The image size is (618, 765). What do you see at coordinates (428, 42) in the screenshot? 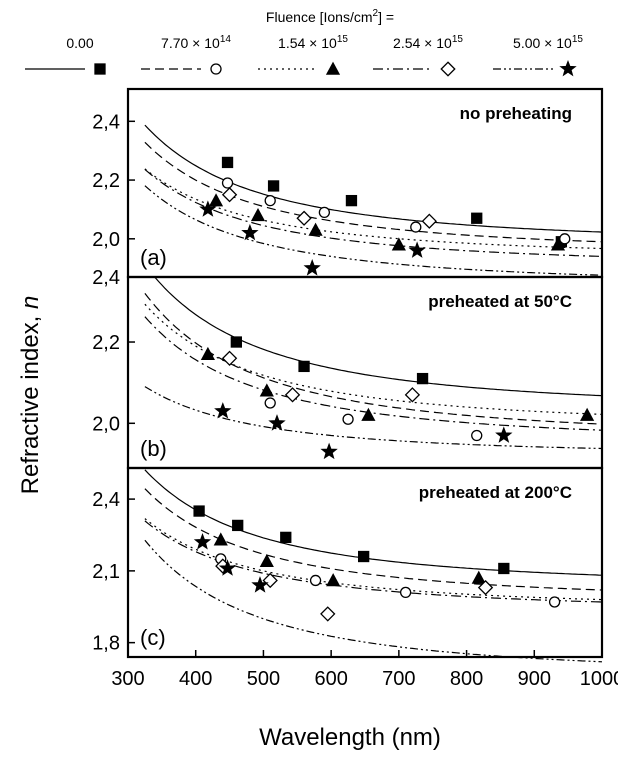
I see `legend-label: 2.54 × 10¹⁵` at bounding box center [428, 42].